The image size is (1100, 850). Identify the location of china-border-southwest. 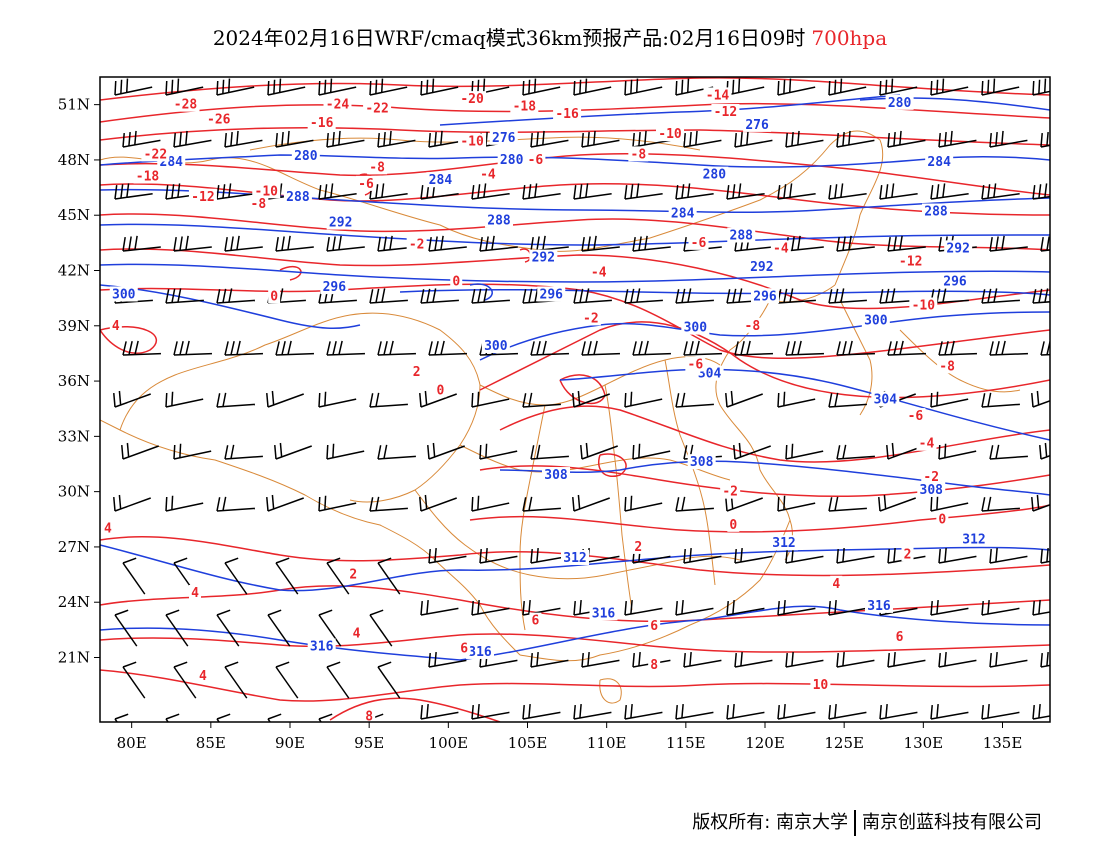
(310, 537).